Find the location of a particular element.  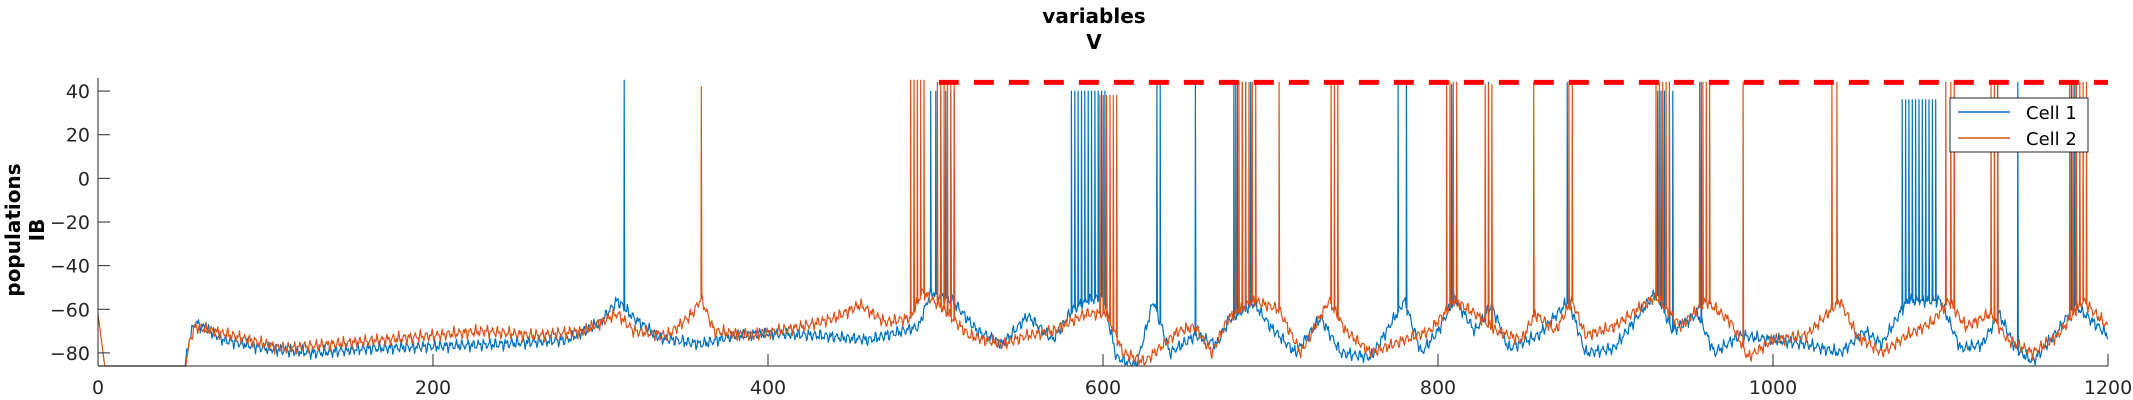

x-tick-label: 600 is located at coordinates (1103, 388).